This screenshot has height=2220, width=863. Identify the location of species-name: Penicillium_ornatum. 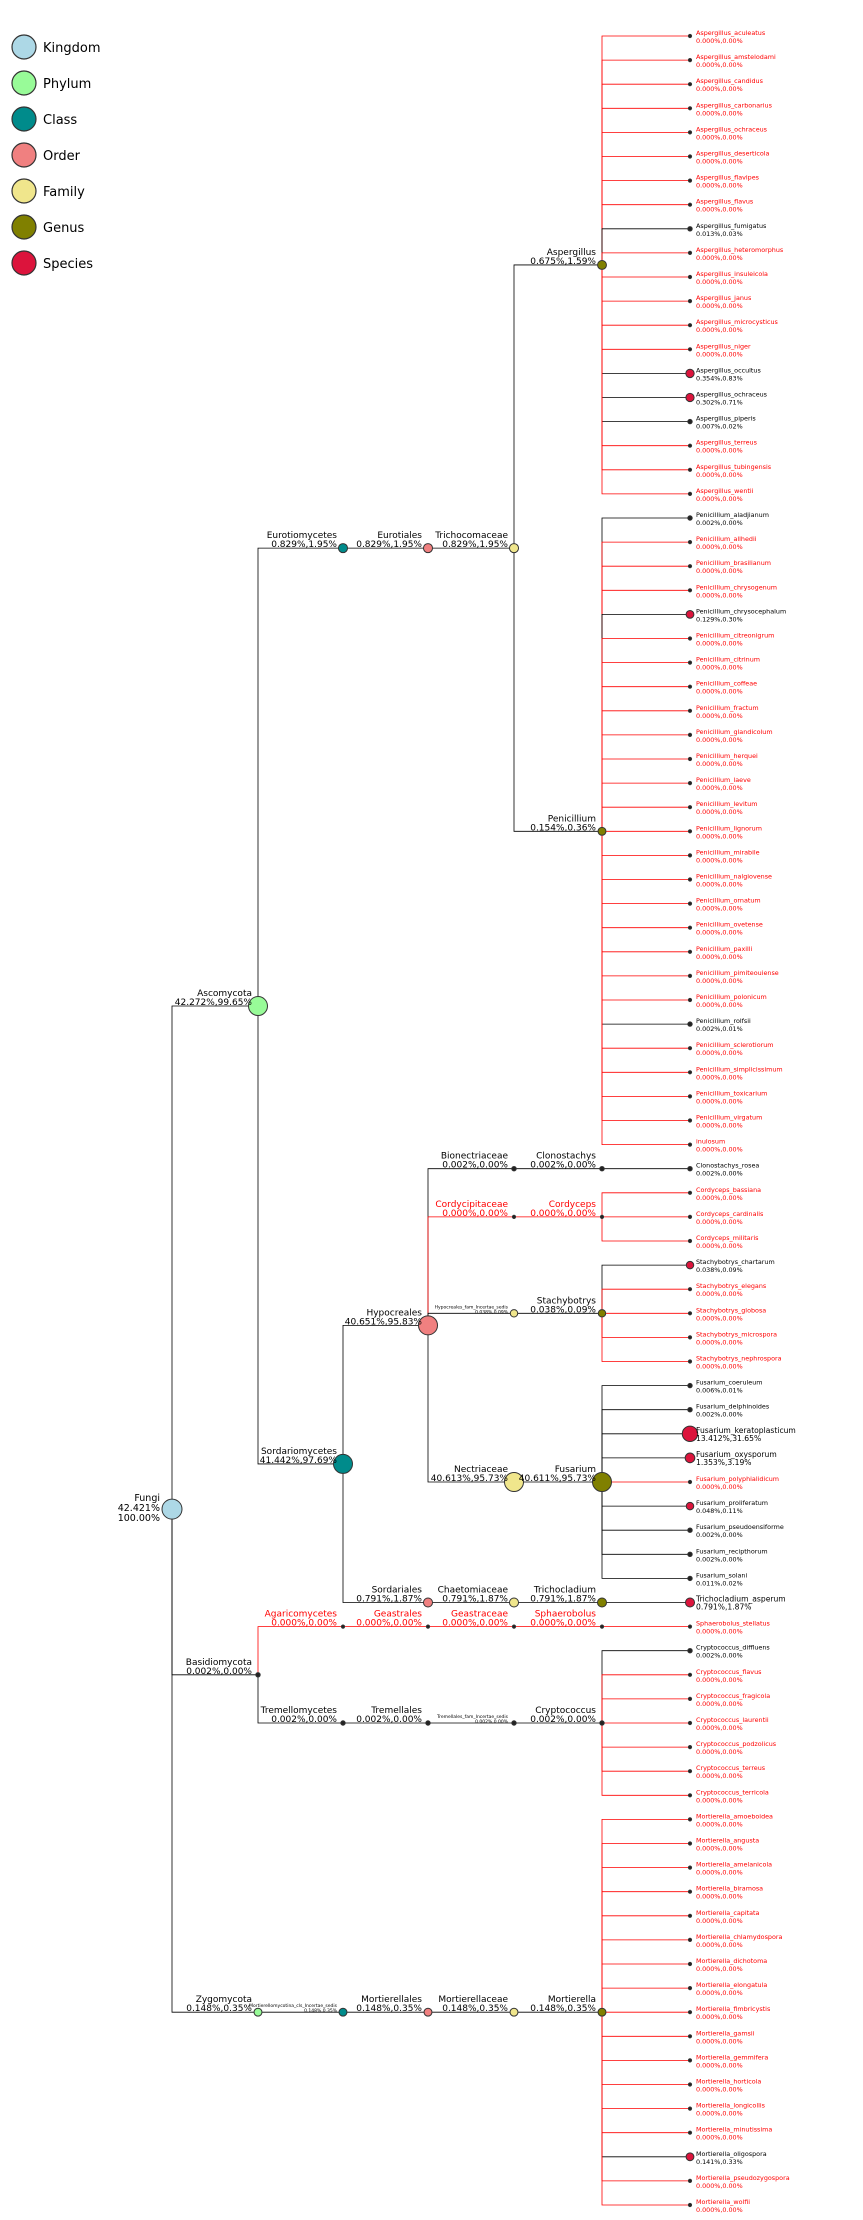
(728, 901).